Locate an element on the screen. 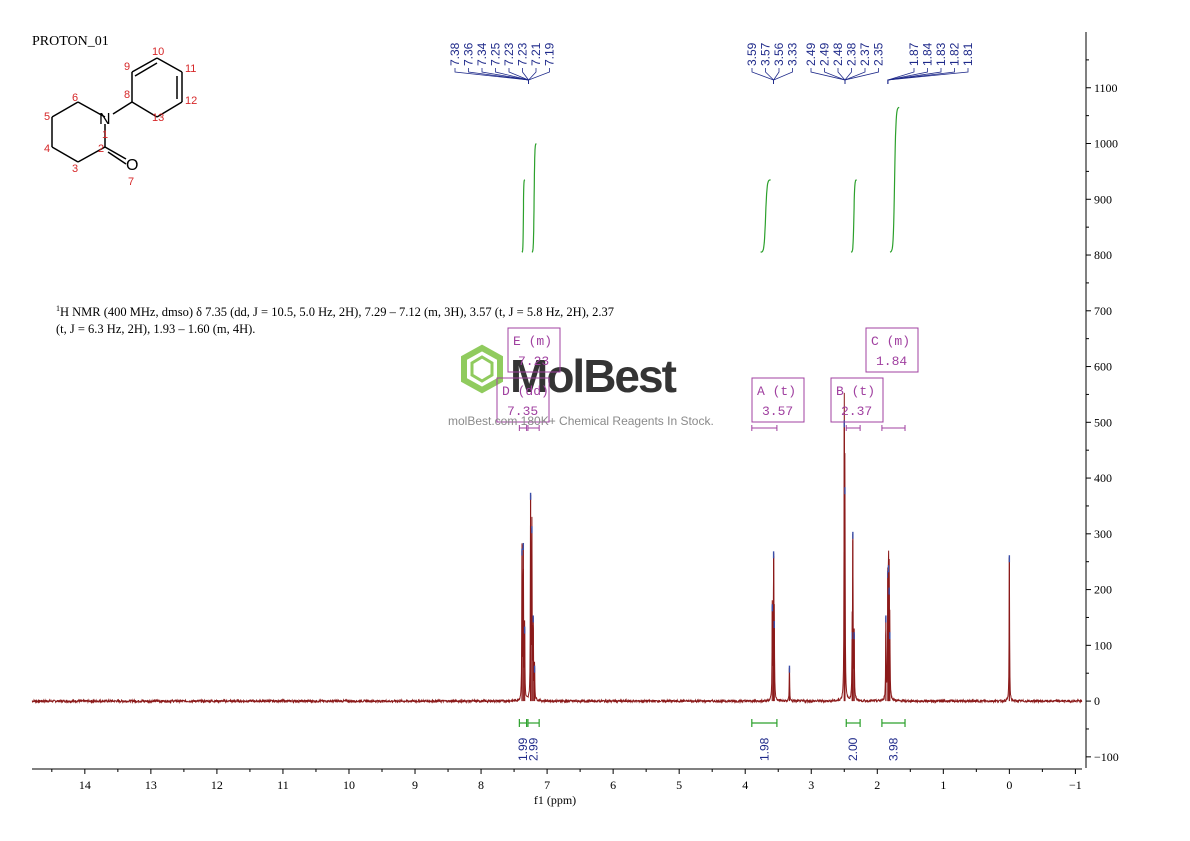  integral-value: 1.98 is located at coordinates (764, 749).